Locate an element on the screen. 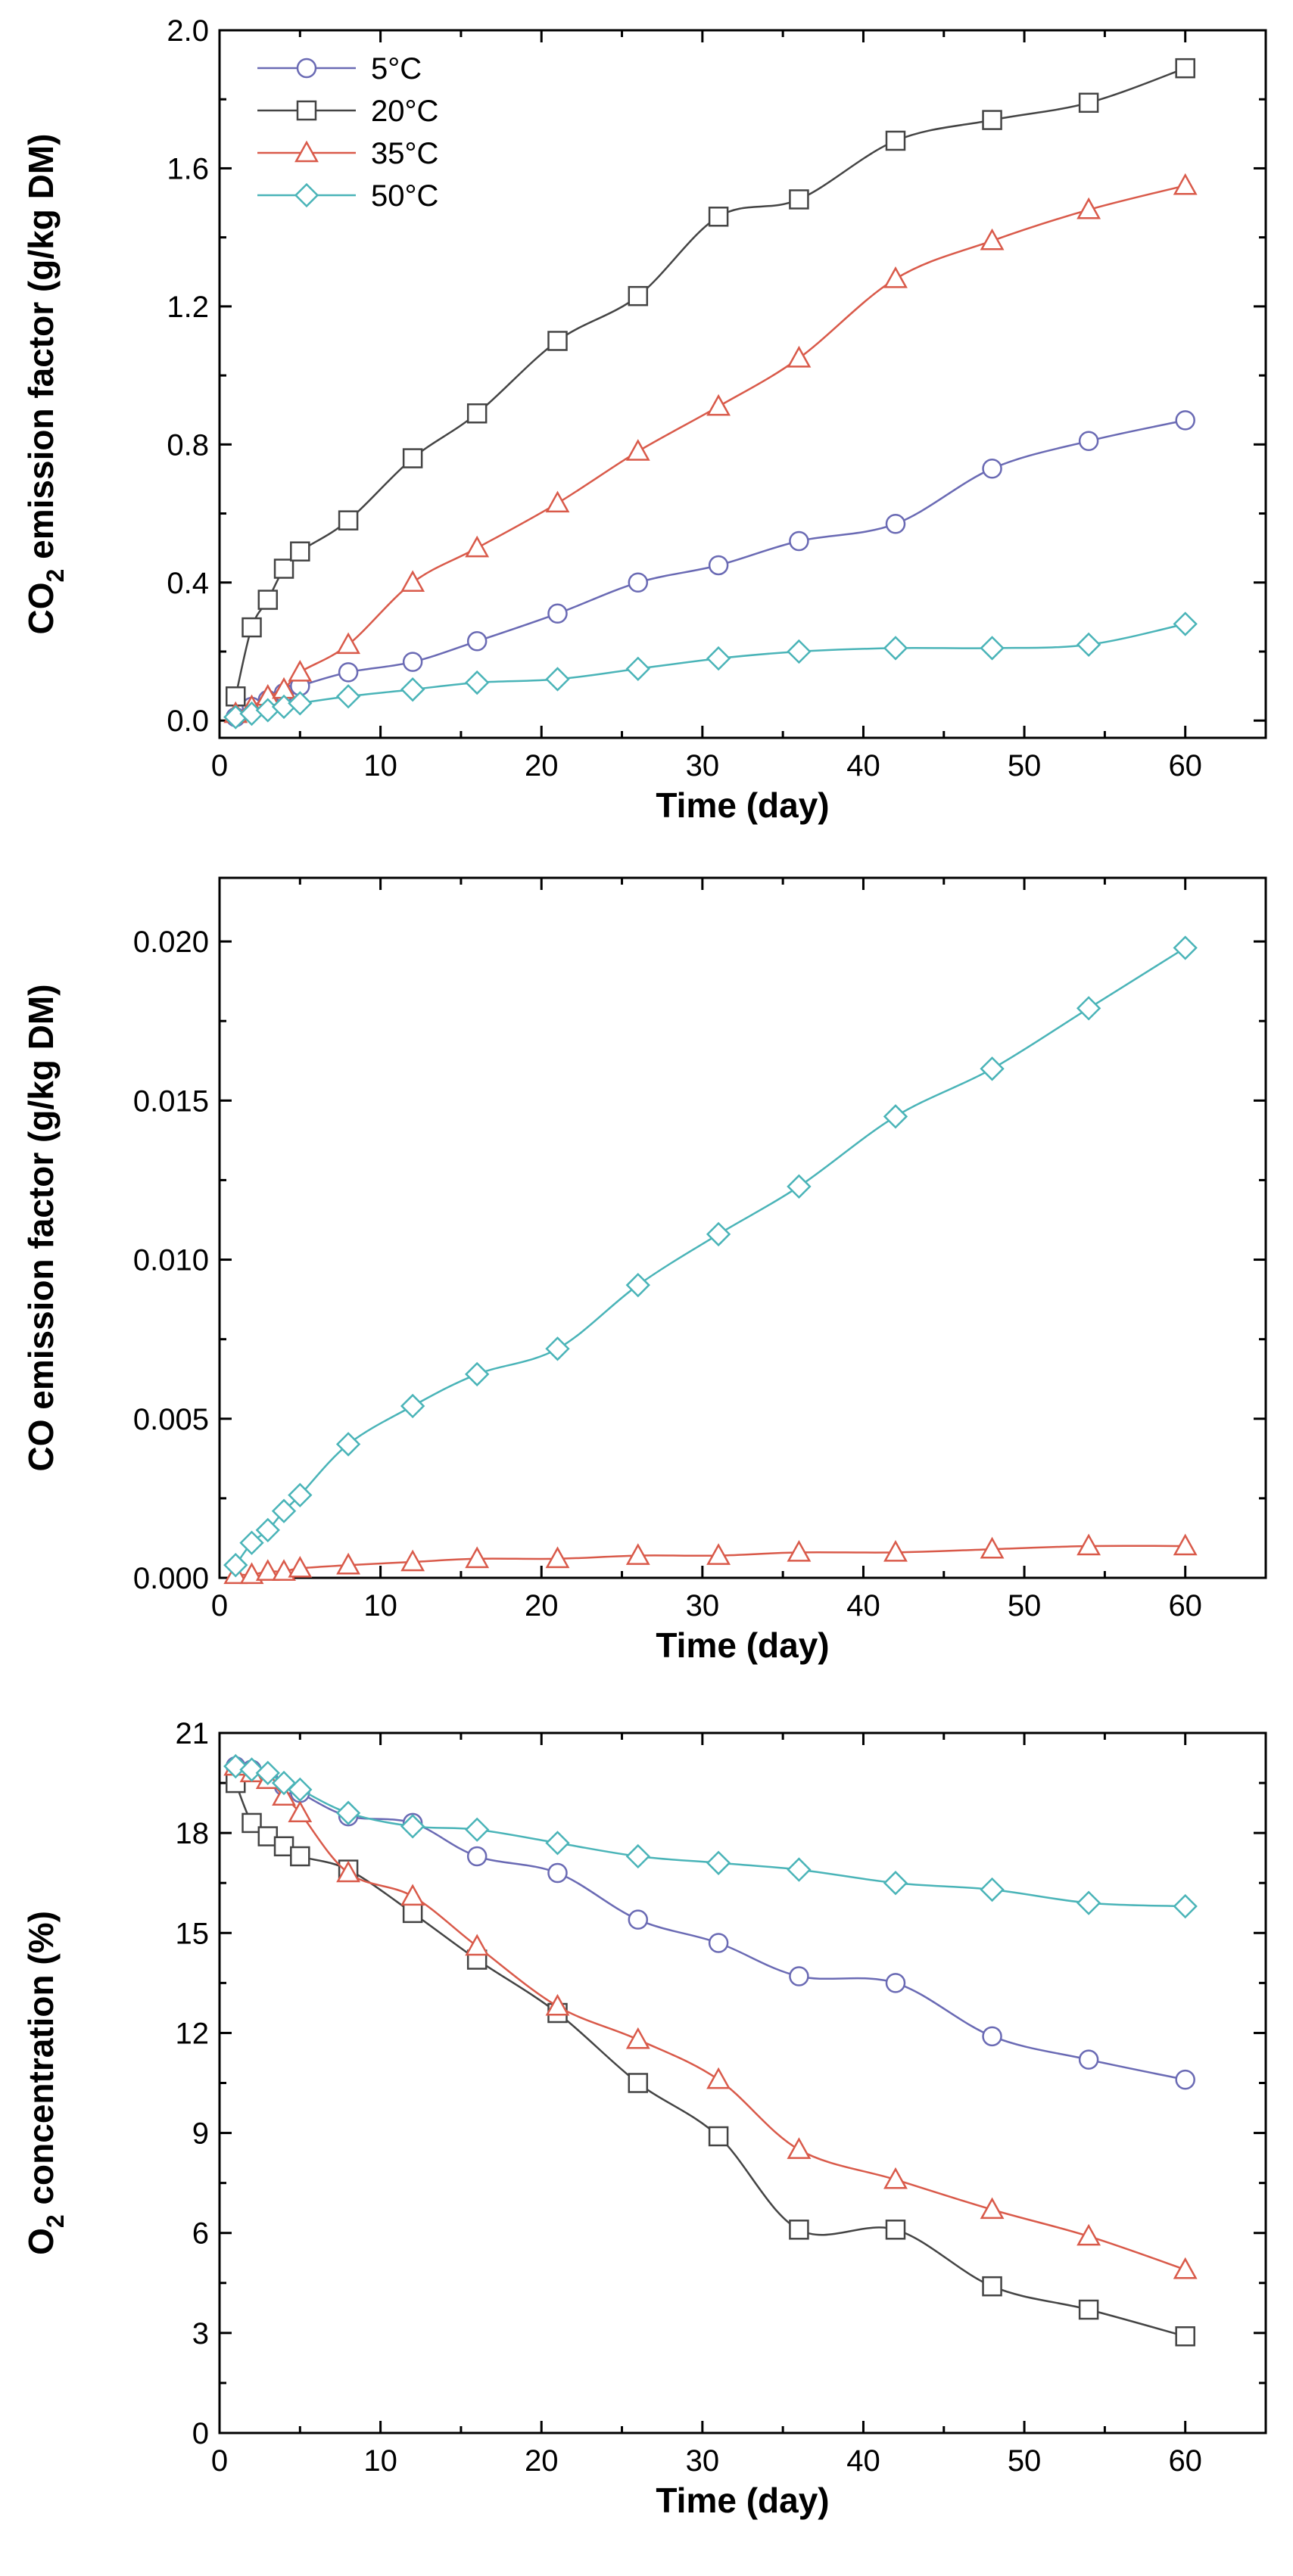 The height and width of the screenshot is (2576, 1293). y-tick-label: 0.005 is located at coordinates (171, 1419).